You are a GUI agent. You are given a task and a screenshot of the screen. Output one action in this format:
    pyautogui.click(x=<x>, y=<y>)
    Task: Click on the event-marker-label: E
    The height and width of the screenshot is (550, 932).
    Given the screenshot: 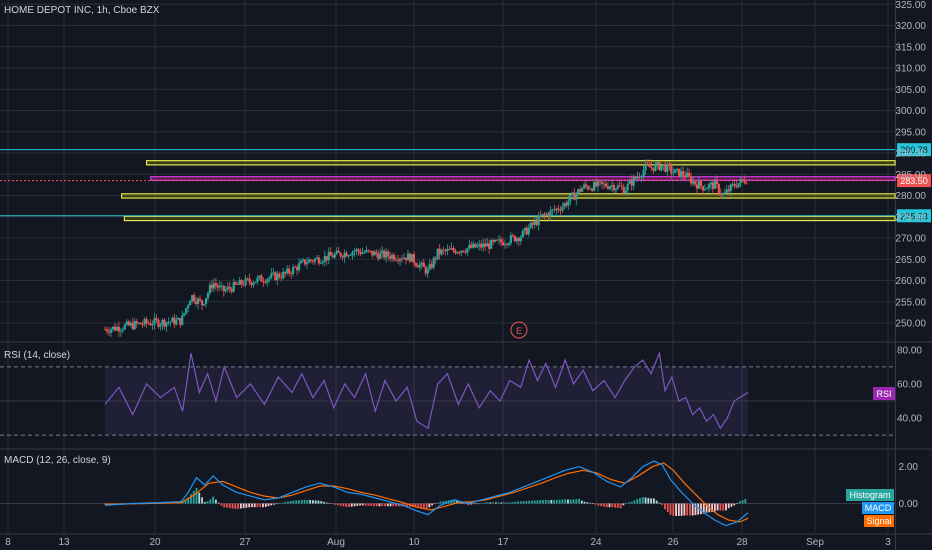 What is the action you would take?
    pyautogui.click(x=519, y=331)
    